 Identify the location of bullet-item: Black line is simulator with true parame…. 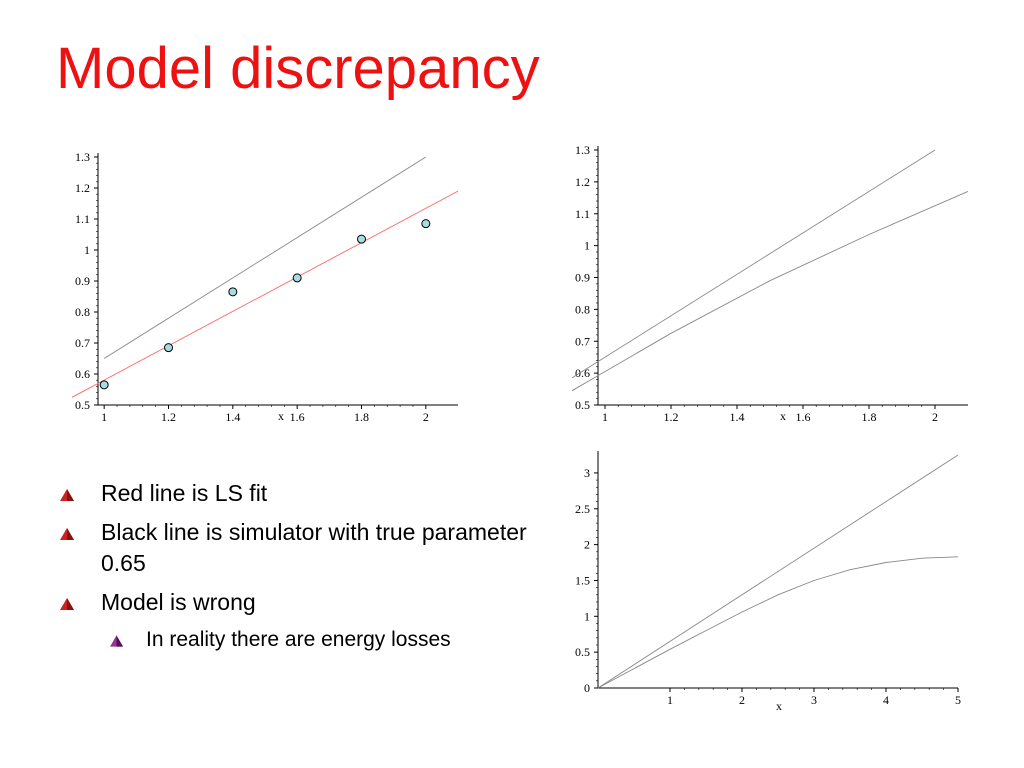
(295, 548).